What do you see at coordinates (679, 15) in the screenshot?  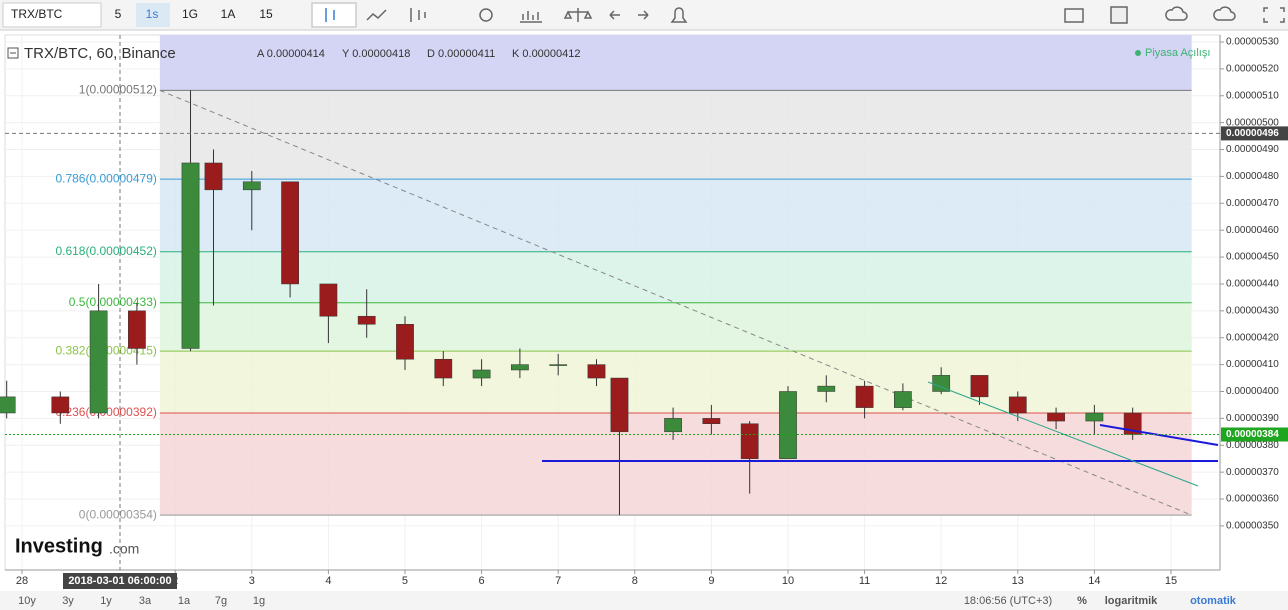 I see `alert-icon` at bounding box center [679, 15].